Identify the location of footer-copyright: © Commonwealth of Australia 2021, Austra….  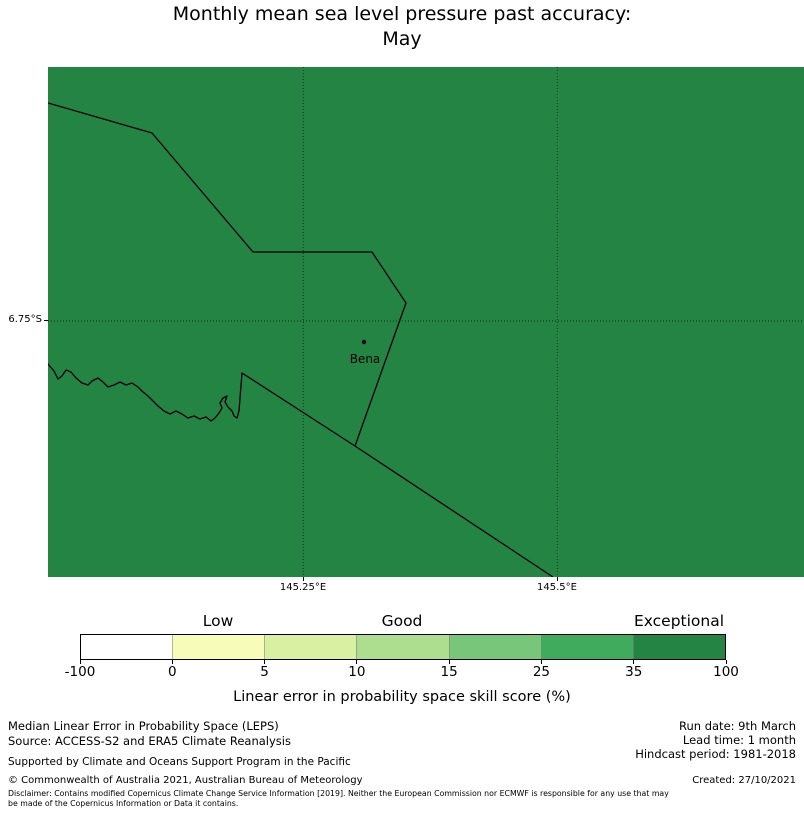
(185, 780).